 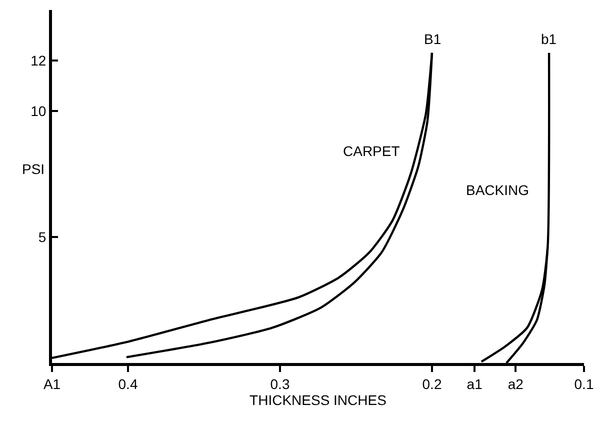 What do you see at coordinates (474, 384) in the screenshot?
I see `x-tick-label: a1` at bounding box center [474, 384].